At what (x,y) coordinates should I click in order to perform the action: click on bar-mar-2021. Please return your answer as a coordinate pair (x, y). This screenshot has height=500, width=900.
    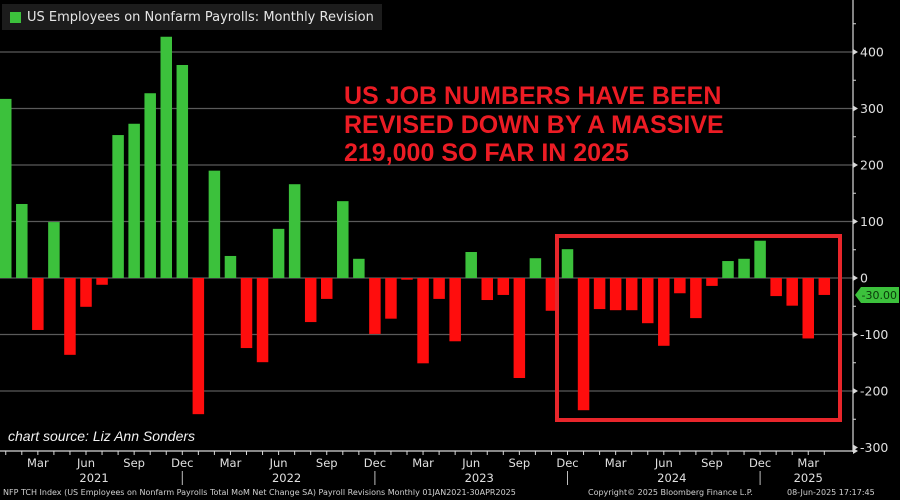
    Looking at the image, I should click on (38, 304).